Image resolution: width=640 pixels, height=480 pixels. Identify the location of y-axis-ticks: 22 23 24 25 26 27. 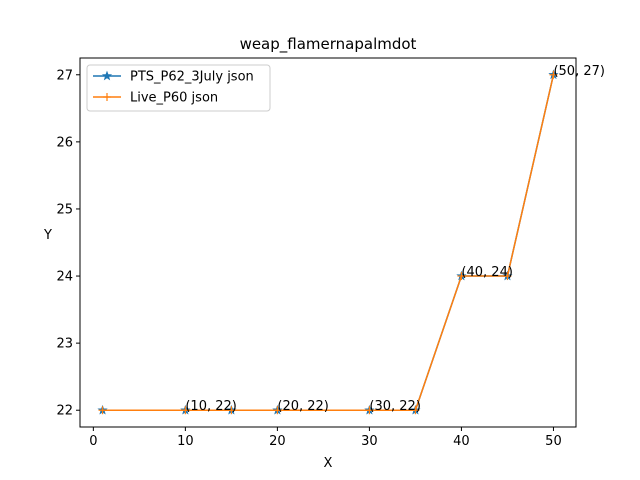
(68, 243).